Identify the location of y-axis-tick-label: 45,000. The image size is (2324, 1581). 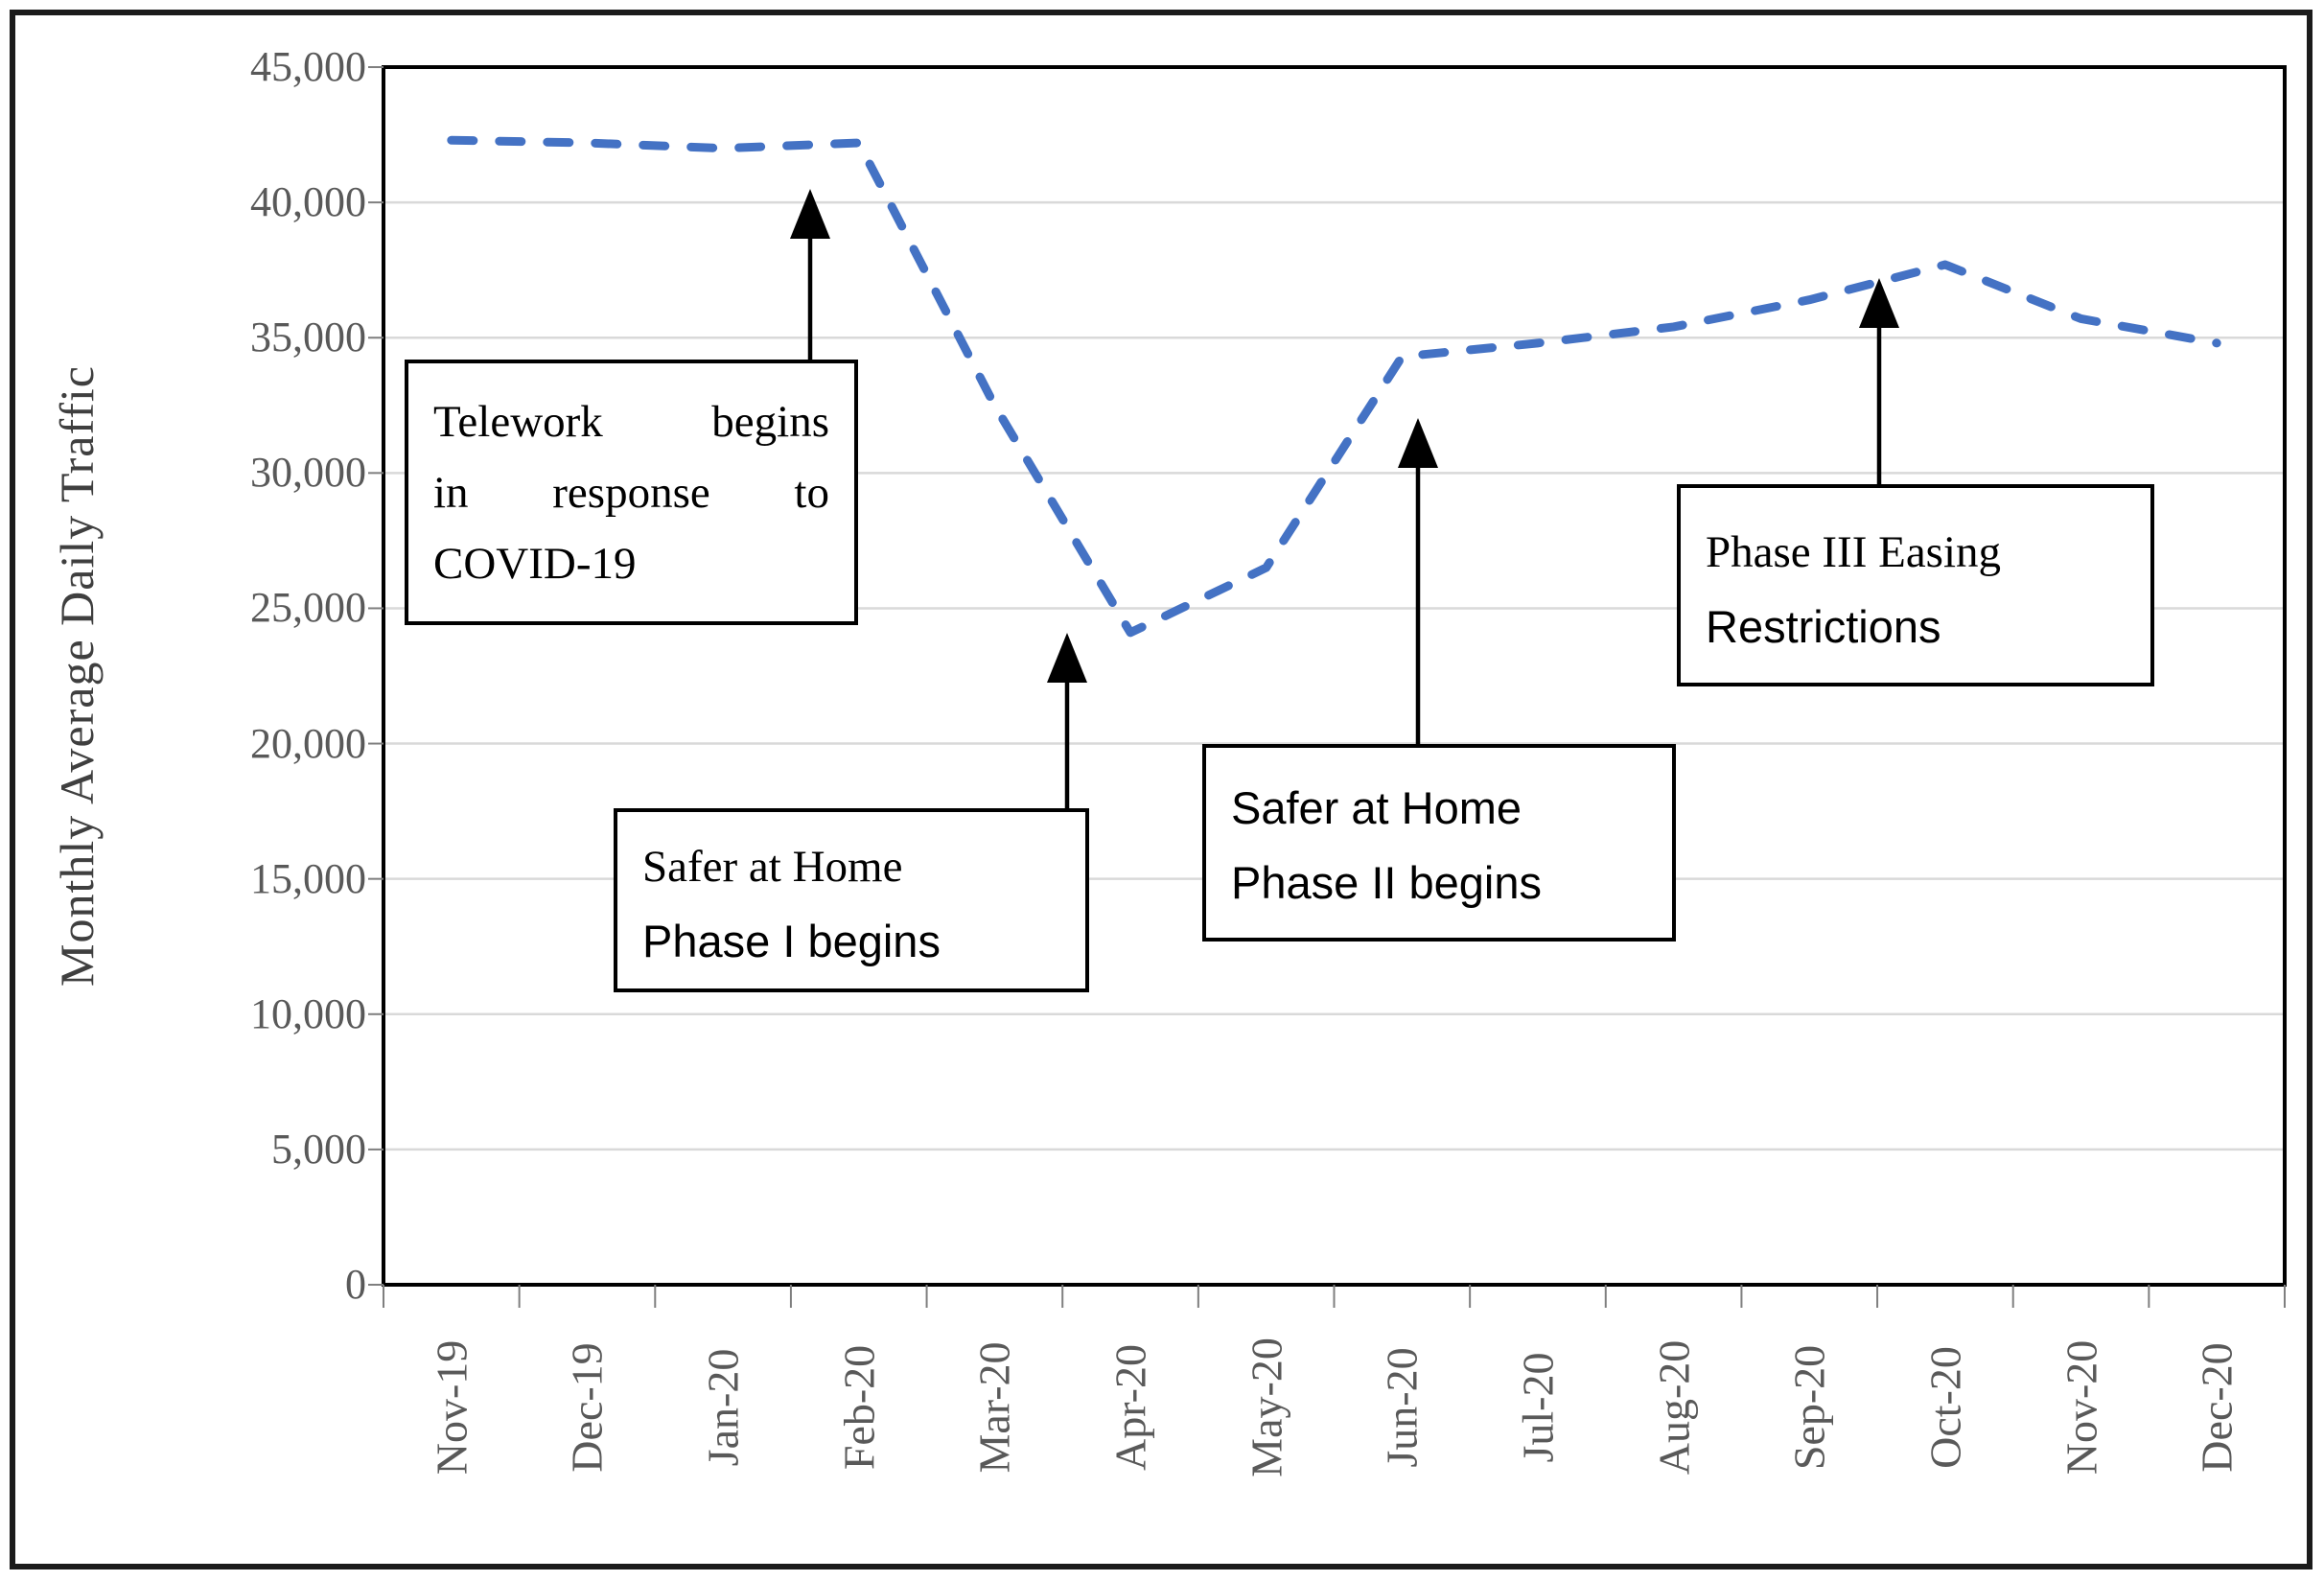
(308, 66).